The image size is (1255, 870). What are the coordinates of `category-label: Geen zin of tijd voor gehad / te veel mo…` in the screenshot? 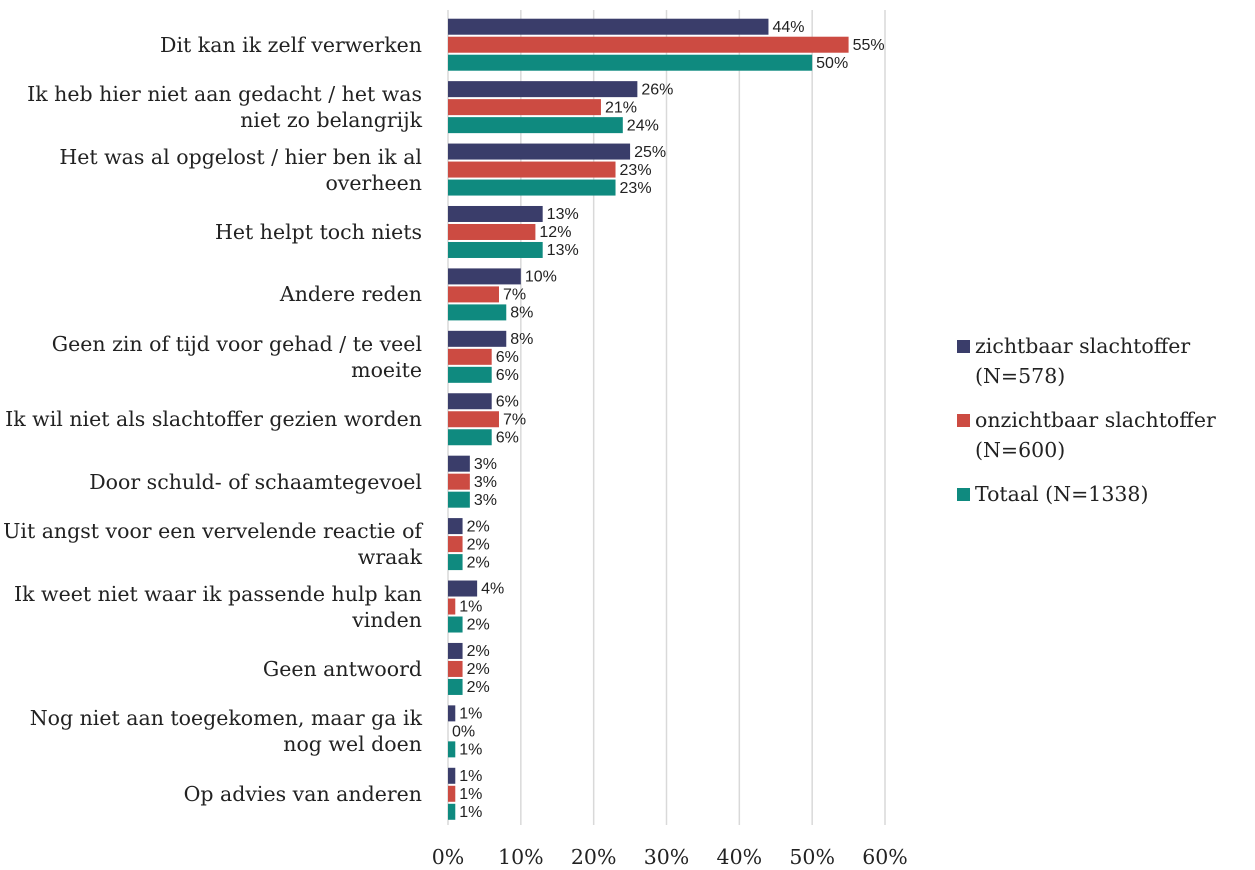 It's located at (236, 356).